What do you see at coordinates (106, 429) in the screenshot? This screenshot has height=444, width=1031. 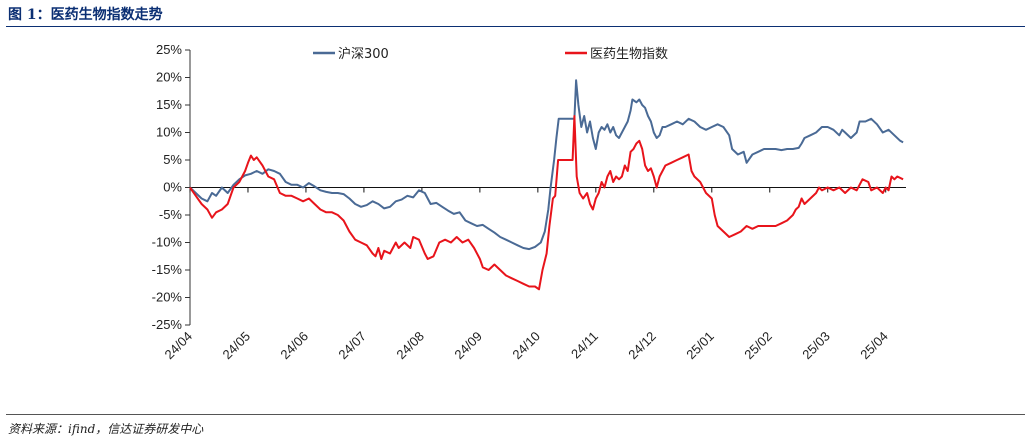 I see `source-note: 资料来源：ifind，信达证券研发中心` at bounding box center [106, 429].